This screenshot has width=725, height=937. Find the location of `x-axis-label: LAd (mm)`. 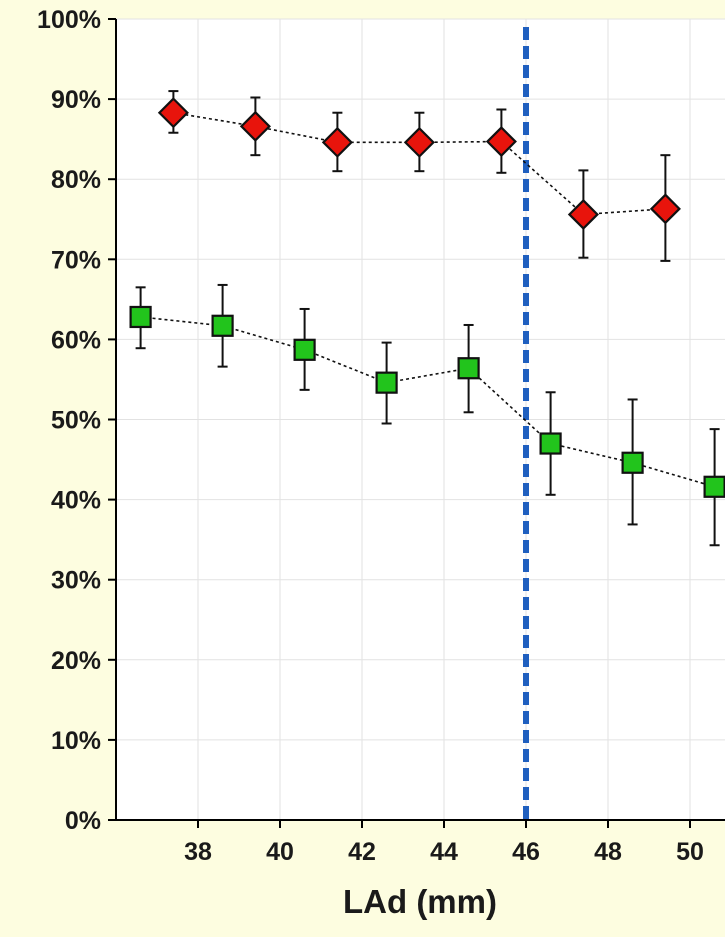

x-axis-label: LAd (mm) is located at coordinates (420, 901).